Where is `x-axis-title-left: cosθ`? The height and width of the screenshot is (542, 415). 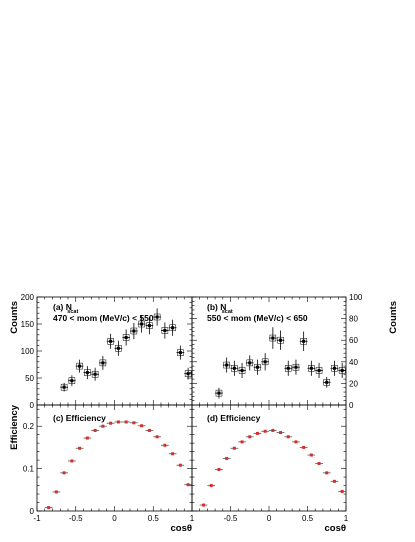
x-axis-title-left: cosθ is located at coordinates (181, 528).